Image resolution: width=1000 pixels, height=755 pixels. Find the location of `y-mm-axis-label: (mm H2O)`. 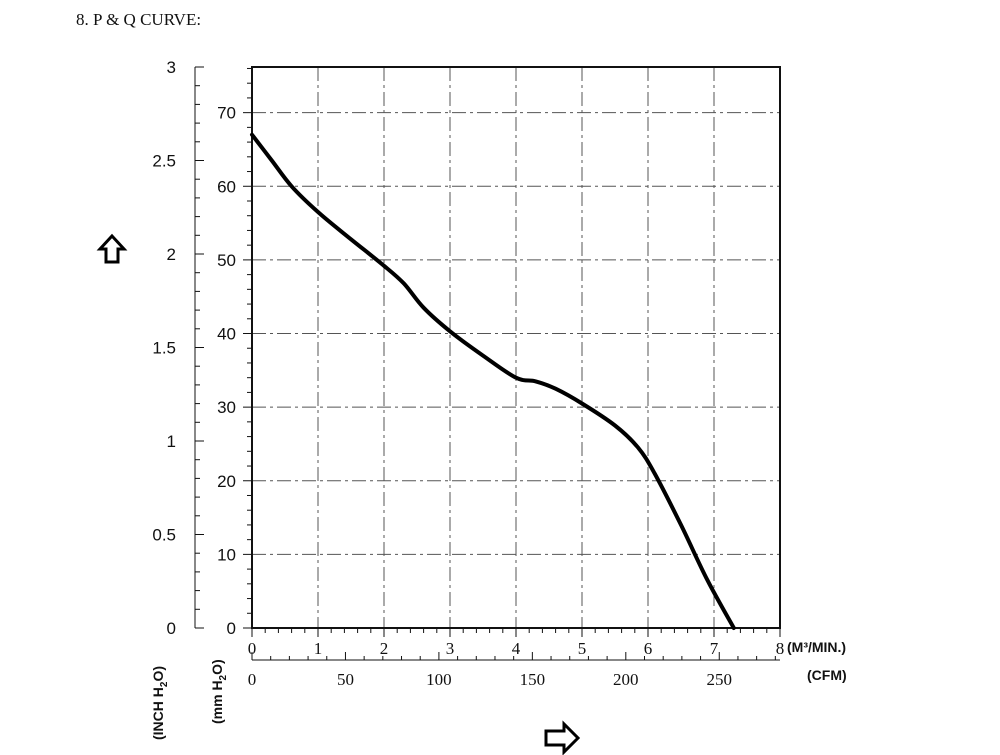

y-mm-axis-label: (mm H2O) is located at coordinates (219, 691).